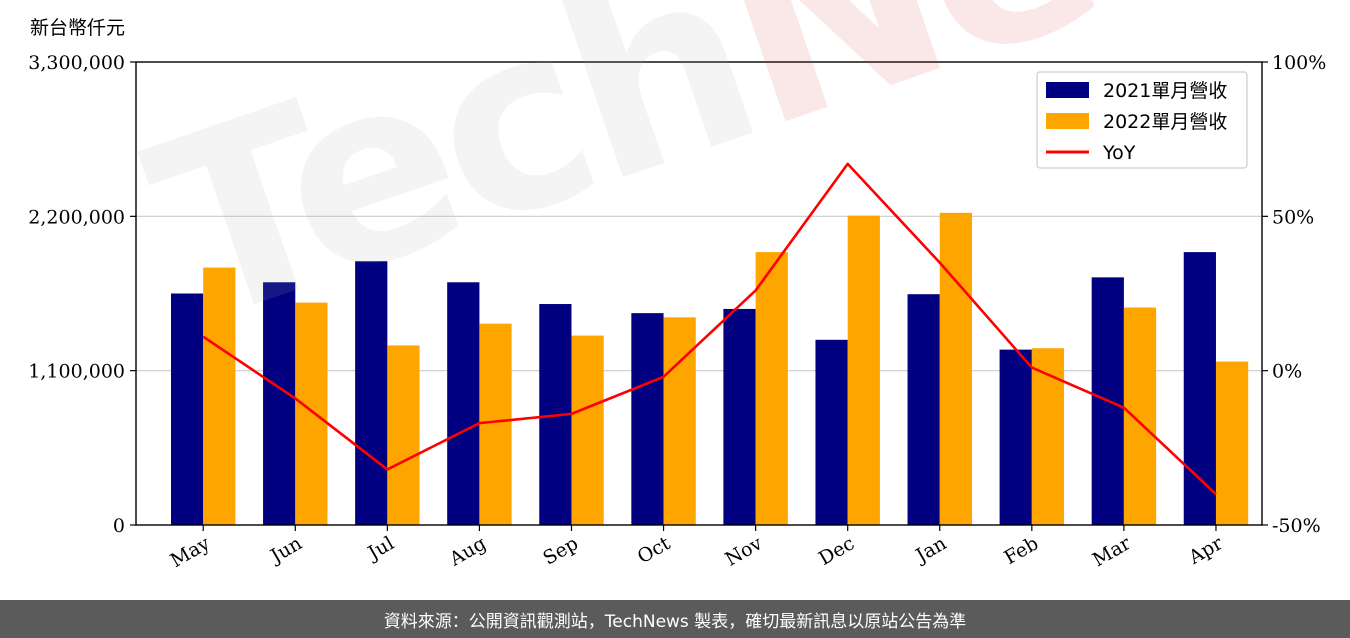  Describe the element at coordinates (279, 403) in the screenshot. I see `bar-2021-jun` at that location.